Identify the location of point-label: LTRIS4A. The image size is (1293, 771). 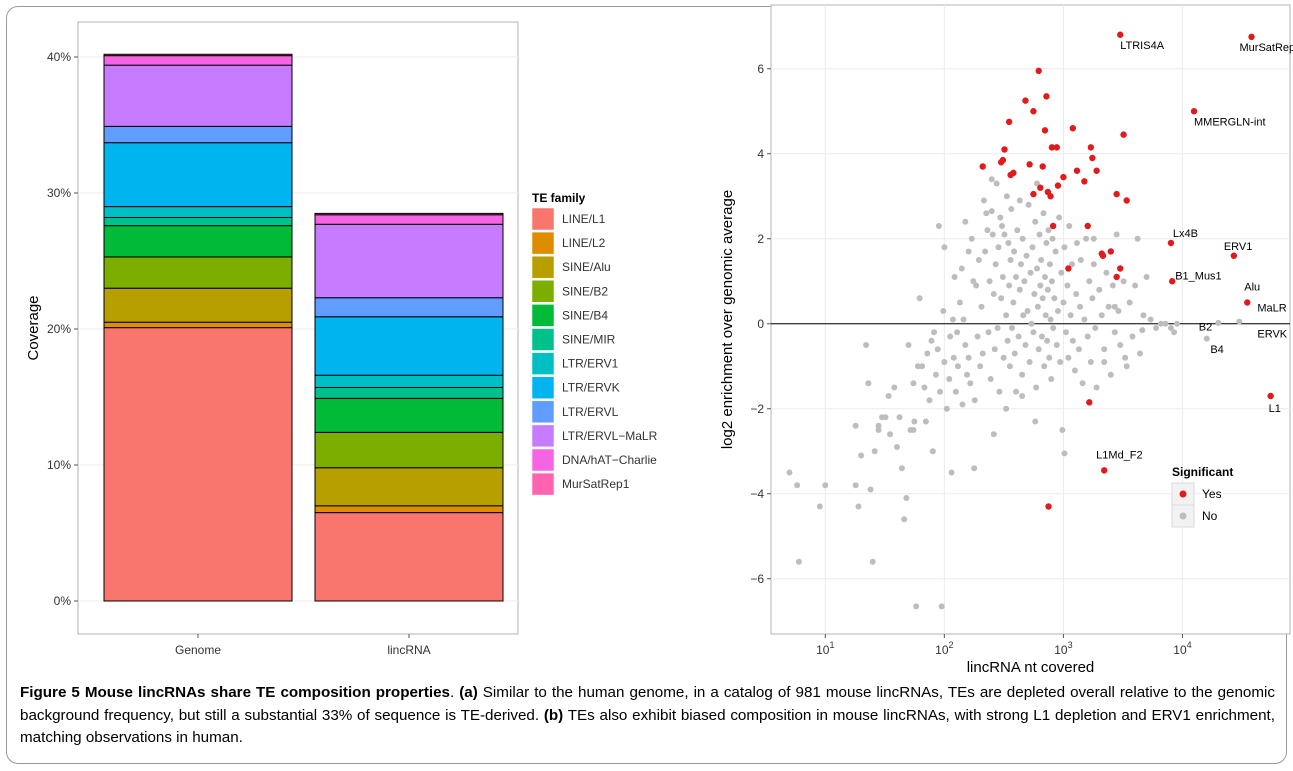
(1142, 46).